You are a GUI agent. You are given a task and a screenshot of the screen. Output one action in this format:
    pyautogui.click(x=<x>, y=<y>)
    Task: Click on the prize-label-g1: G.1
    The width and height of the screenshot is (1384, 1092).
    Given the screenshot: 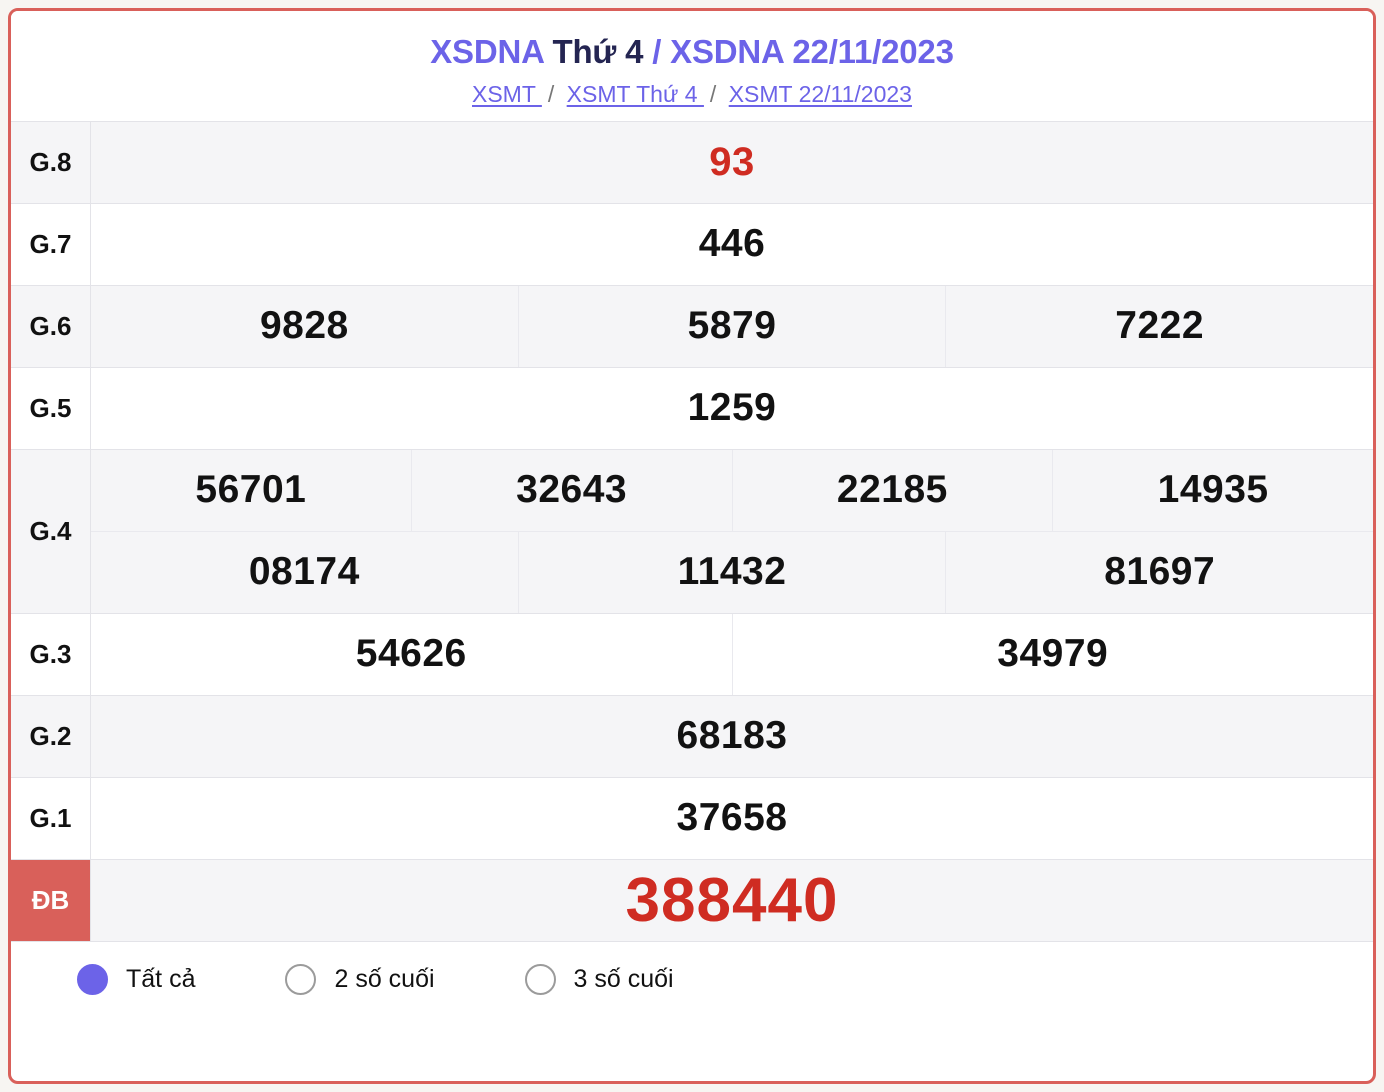 What is the action you would take?
    pyautogui.click(x=51, y=818)
    